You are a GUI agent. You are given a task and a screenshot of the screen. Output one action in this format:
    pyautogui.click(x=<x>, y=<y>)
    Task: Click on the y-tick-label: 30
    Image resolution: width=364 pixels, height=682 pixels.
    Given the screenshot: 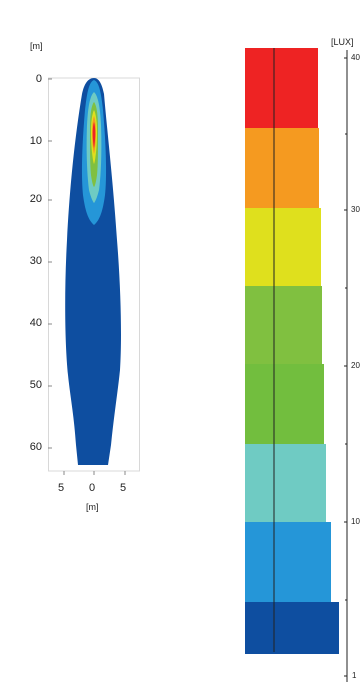 What is the action you would take?
    pyautogui.click(x=35, y=261)
    